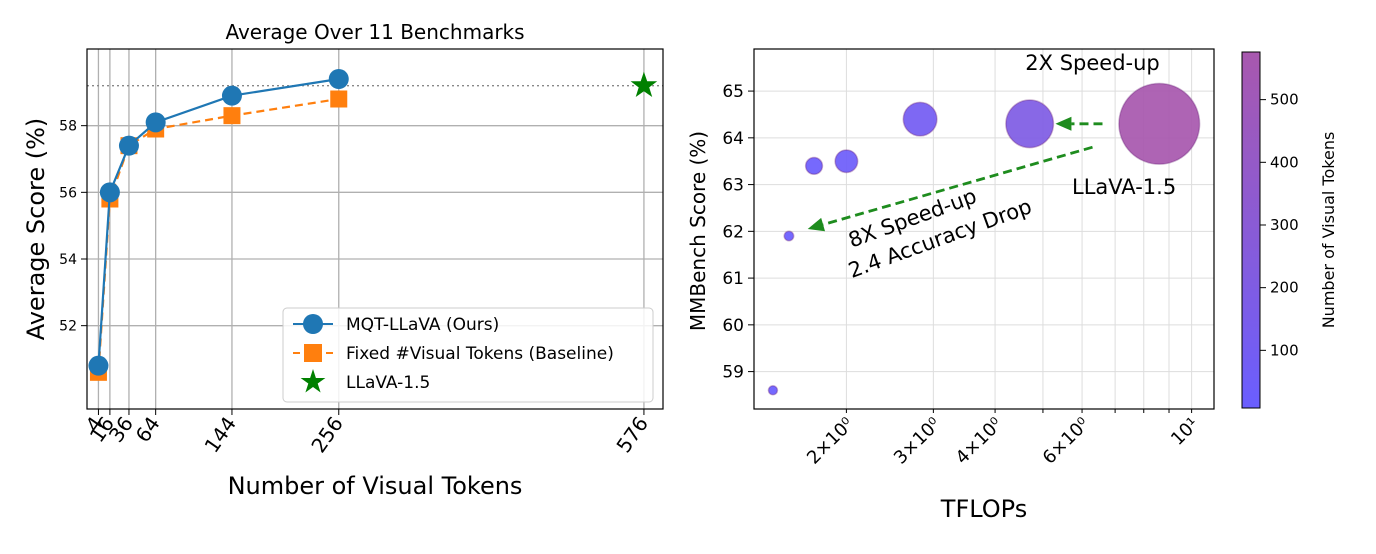 The image size is (1376, 554). I want to click on legend-entry-llava: LLaVA-1.5, so click(365, 381).